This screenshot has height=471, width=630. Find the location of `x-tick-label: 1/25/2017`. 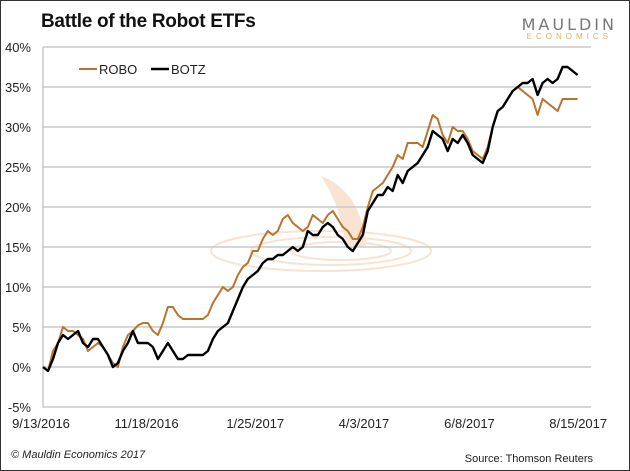

x-tick-label: 1/25/2017 is located at coordinates (255, 423).